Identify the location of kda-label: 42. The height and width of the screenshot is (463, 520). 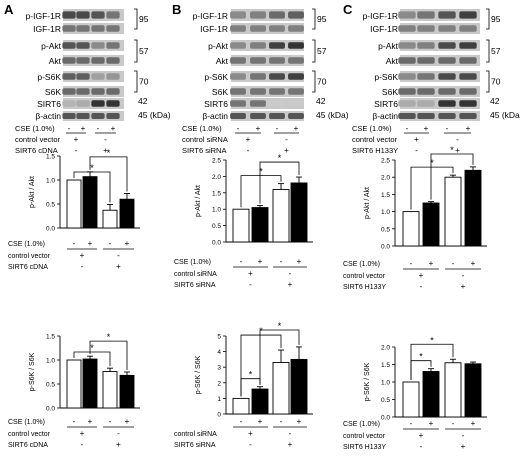
(321, 101).